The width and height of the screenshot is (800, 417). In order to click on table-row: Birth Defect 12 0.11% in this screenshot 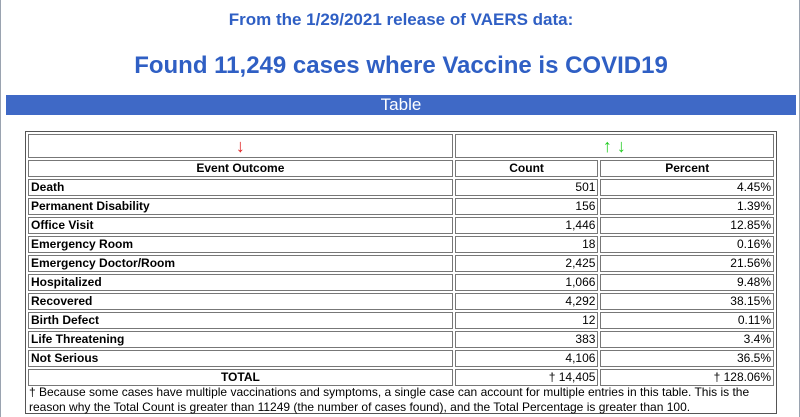, I will do `click(401, 320)`.